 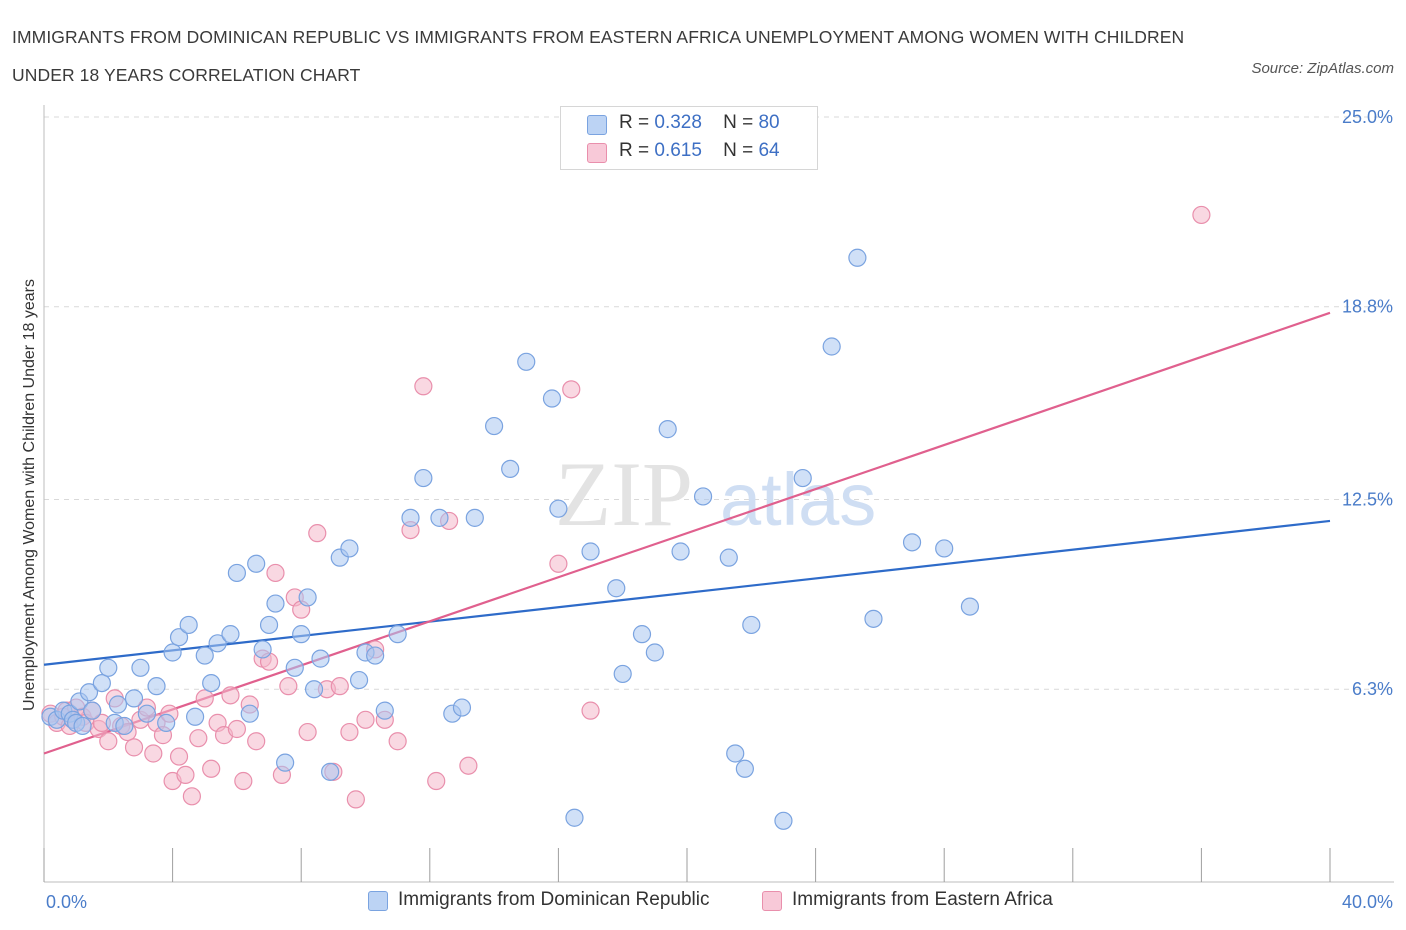 What do you see at coordinates (678, 150) in the screenshot?
I see `legend-r-value: 0.615` at bounding box center [678, 150].